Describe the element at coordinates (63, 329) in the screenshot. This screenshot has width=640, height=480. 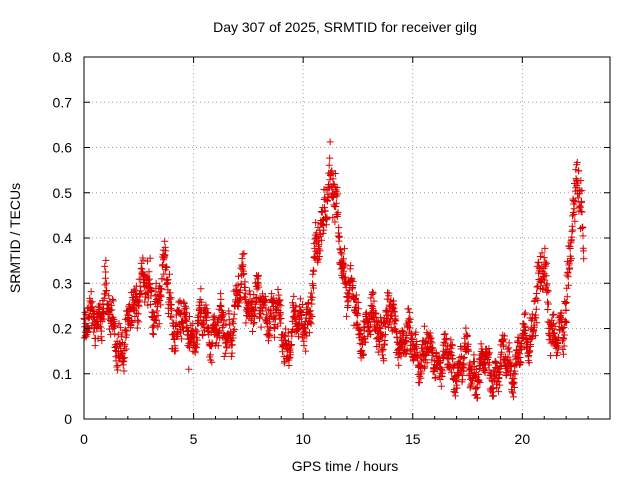
I see `y-tick-label: 0.2` at that location.